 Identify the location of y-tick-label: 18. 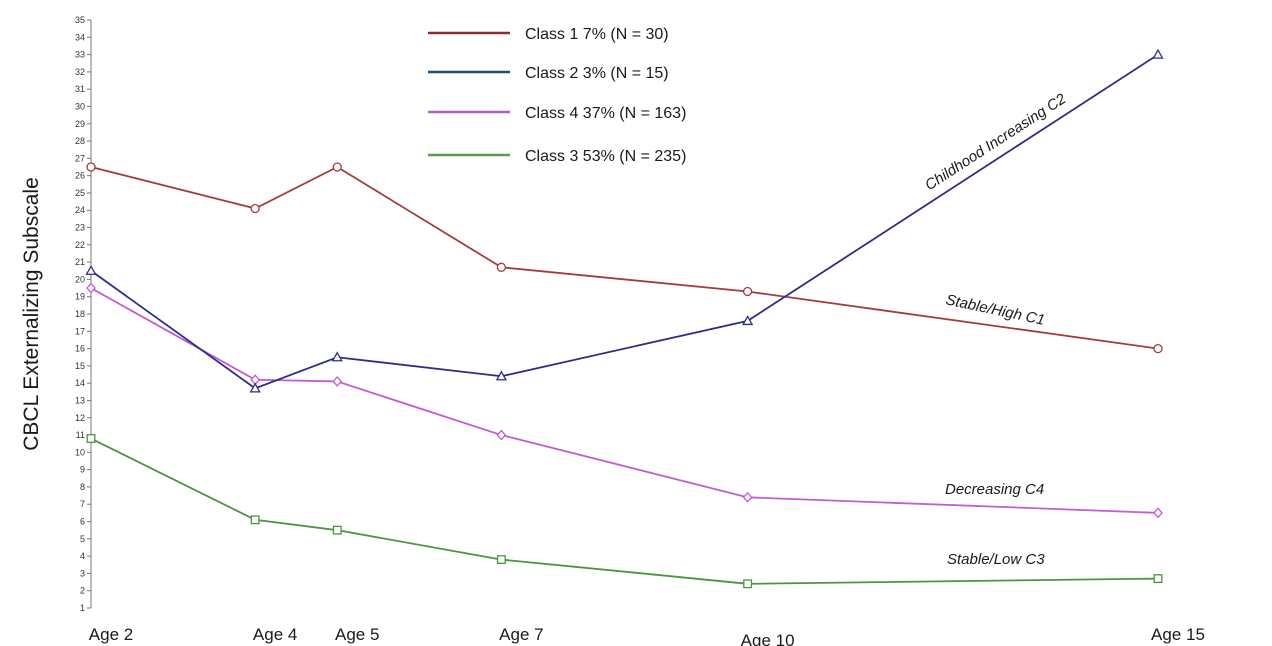
(80, 314).